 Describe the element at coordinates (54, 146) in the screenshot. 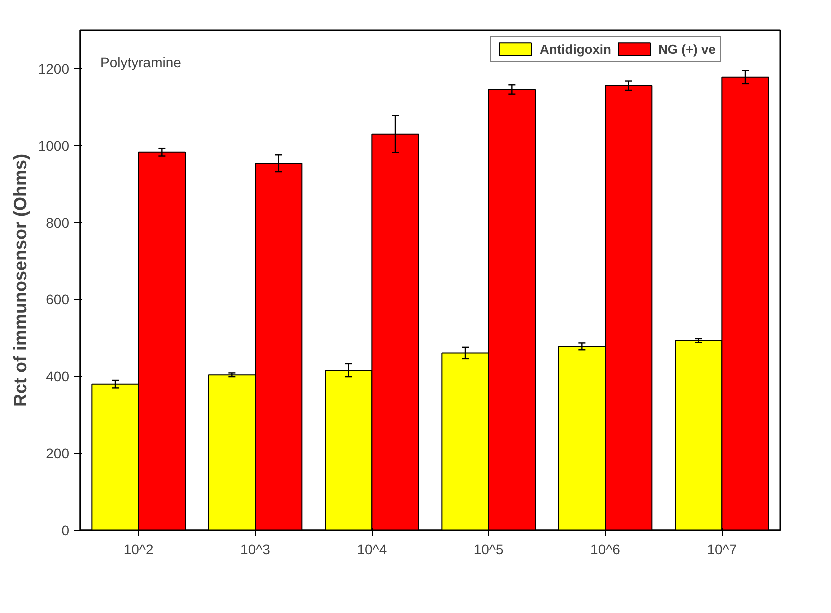

I see `y-tick-label: 1000` at that location.